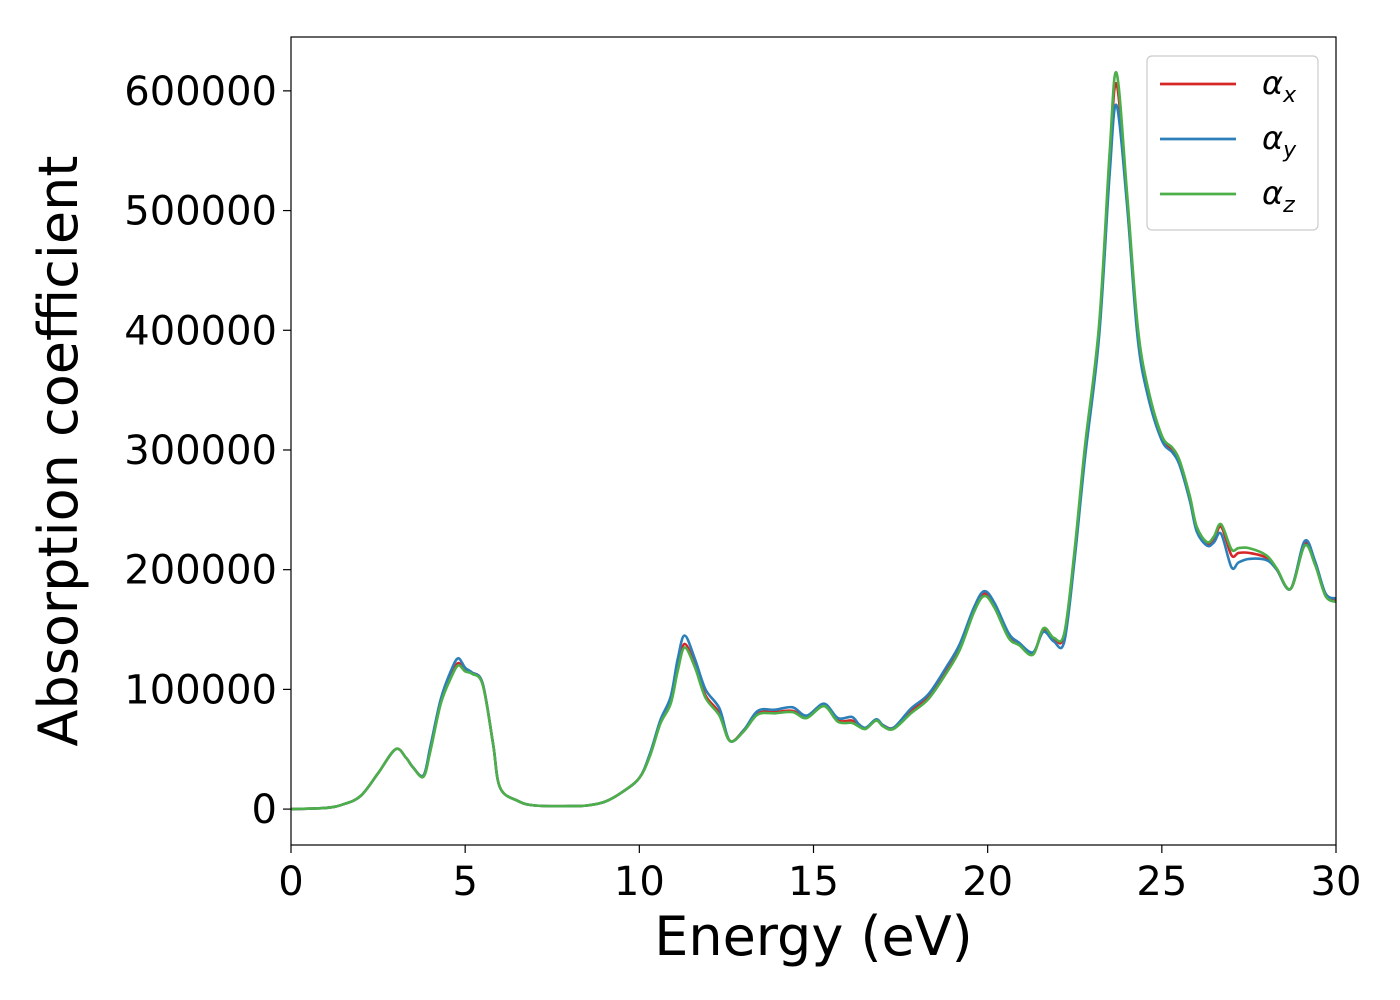 This screenshot has width=1400, height=1000. I want to click on x-tick-label: 25, so click(1161, 882).